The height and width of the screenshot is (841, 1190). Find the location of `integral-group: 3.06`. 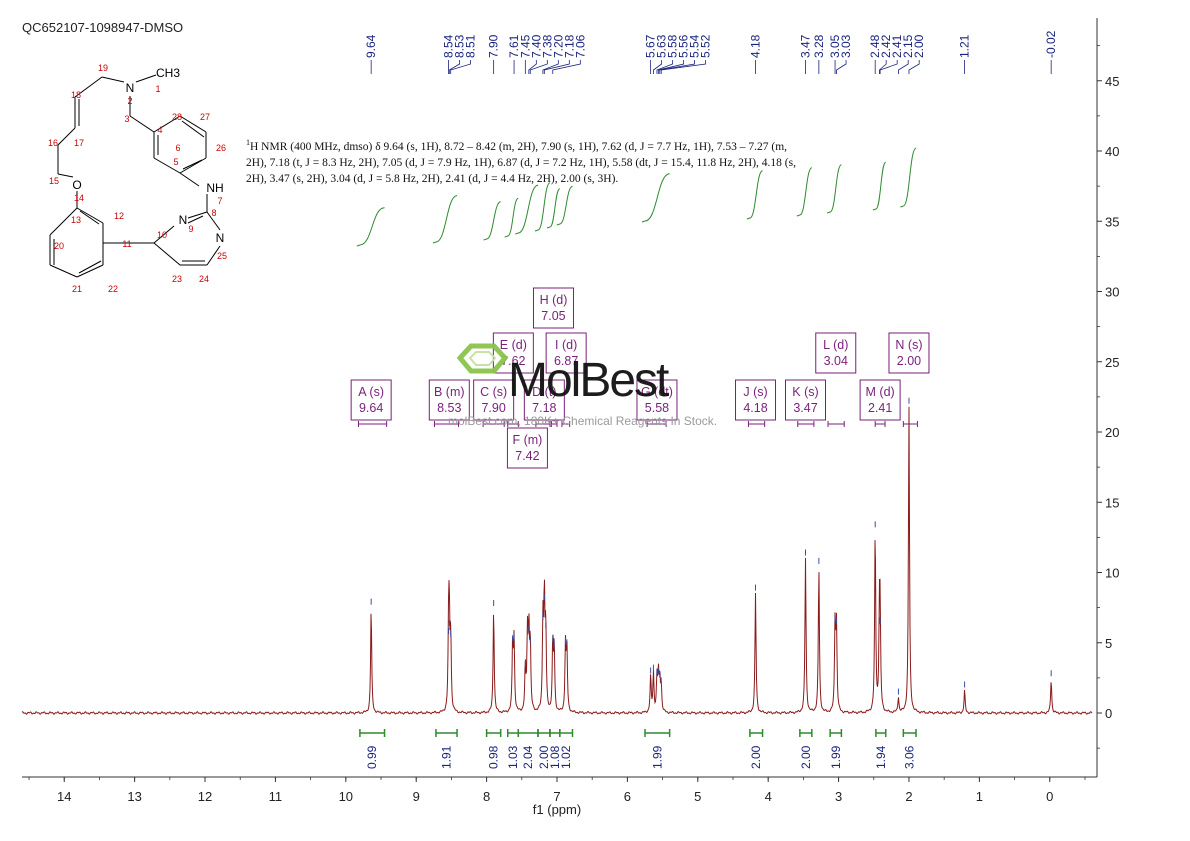

integral-group: 3.06 is located at coordinates (909, 749).